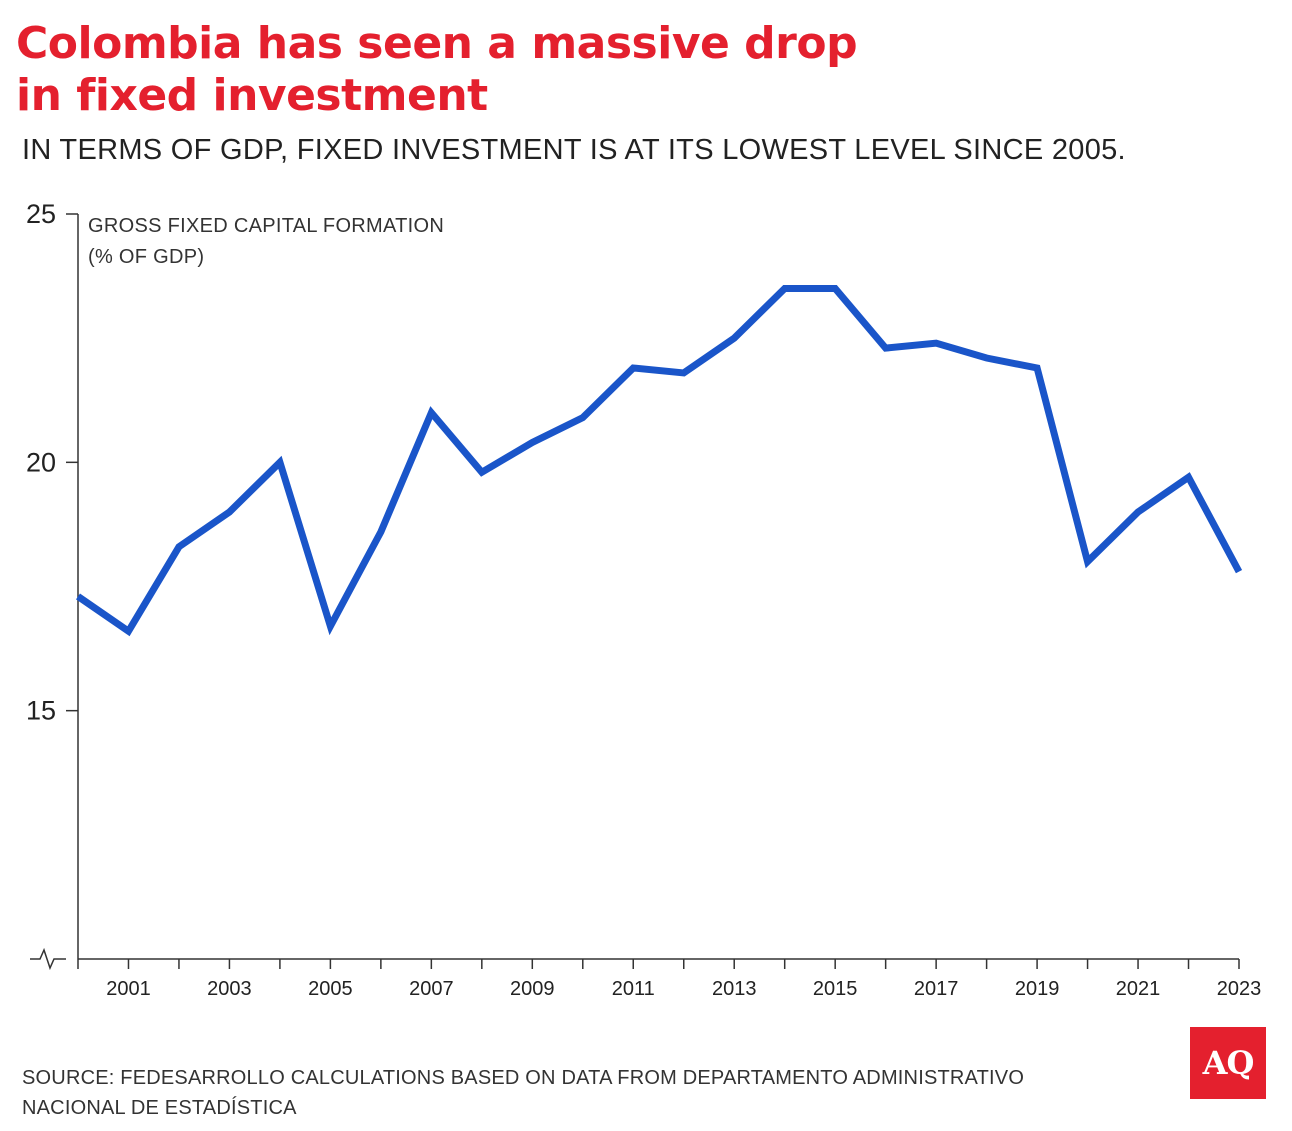 The image size is (1292, 1131). Describe the element at coordinates (431, 989) in the screenshot. I see `x-tick-label-2007: 2007` at that location.